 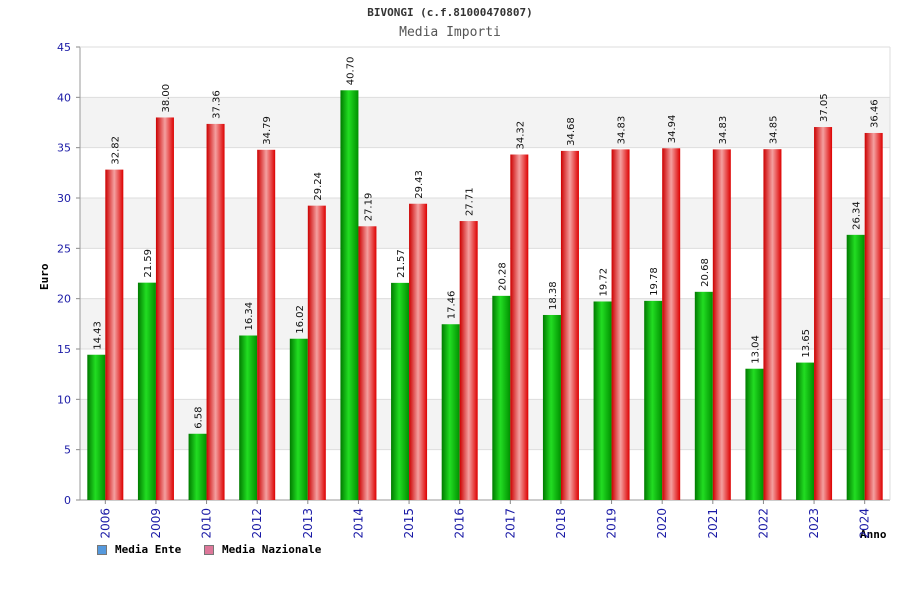 What do you see at coordinates (773, 130) in the screenshot?
I see `data-label: 34.85` at bounding box center [773, 130].